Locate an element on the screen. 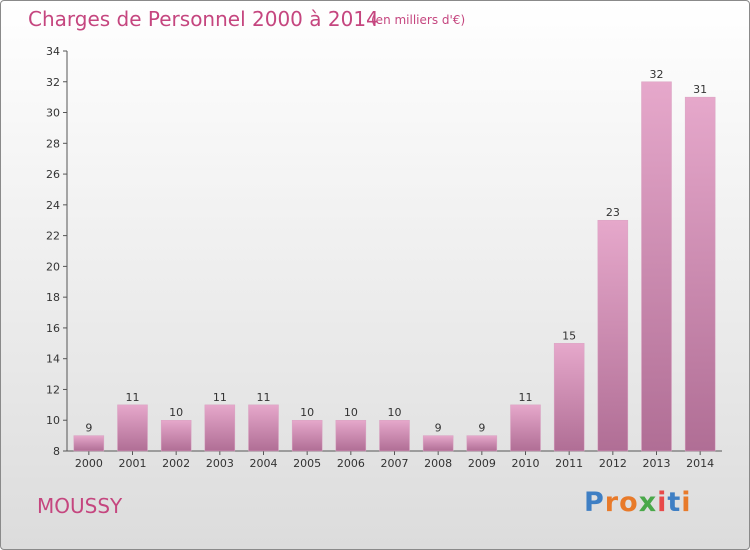  x-tick-label: 2004 is located at coordinates (264, 463).